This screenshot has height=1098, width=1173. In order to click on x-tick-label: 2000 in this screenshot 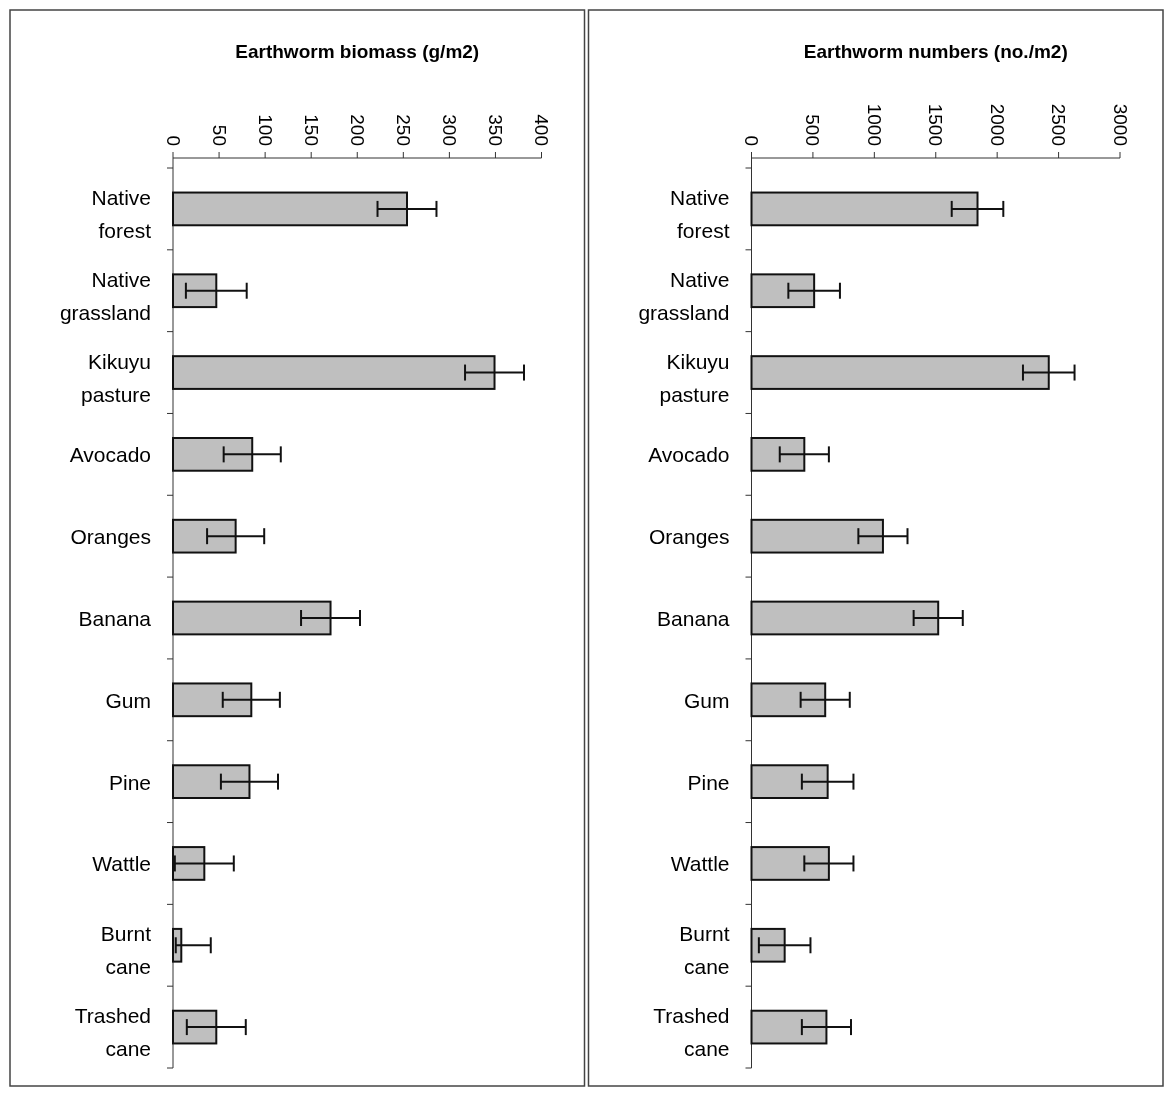, I will do `click(997, 124)`.